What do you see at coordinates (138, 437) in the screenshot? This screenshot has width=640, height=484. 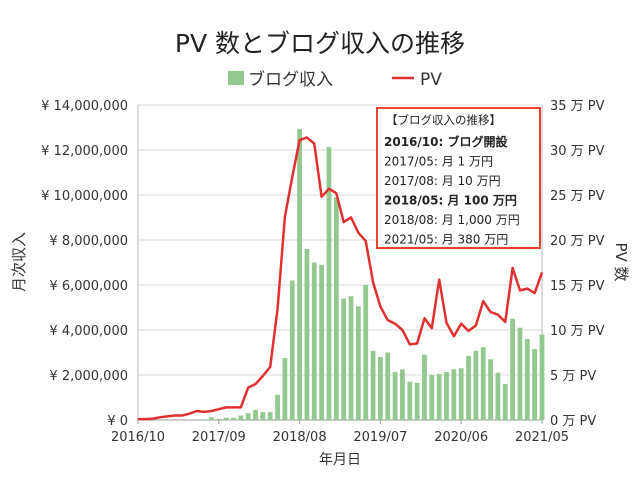 I see `x-tick-label: 2016/10` at bounding box center [138, 437].